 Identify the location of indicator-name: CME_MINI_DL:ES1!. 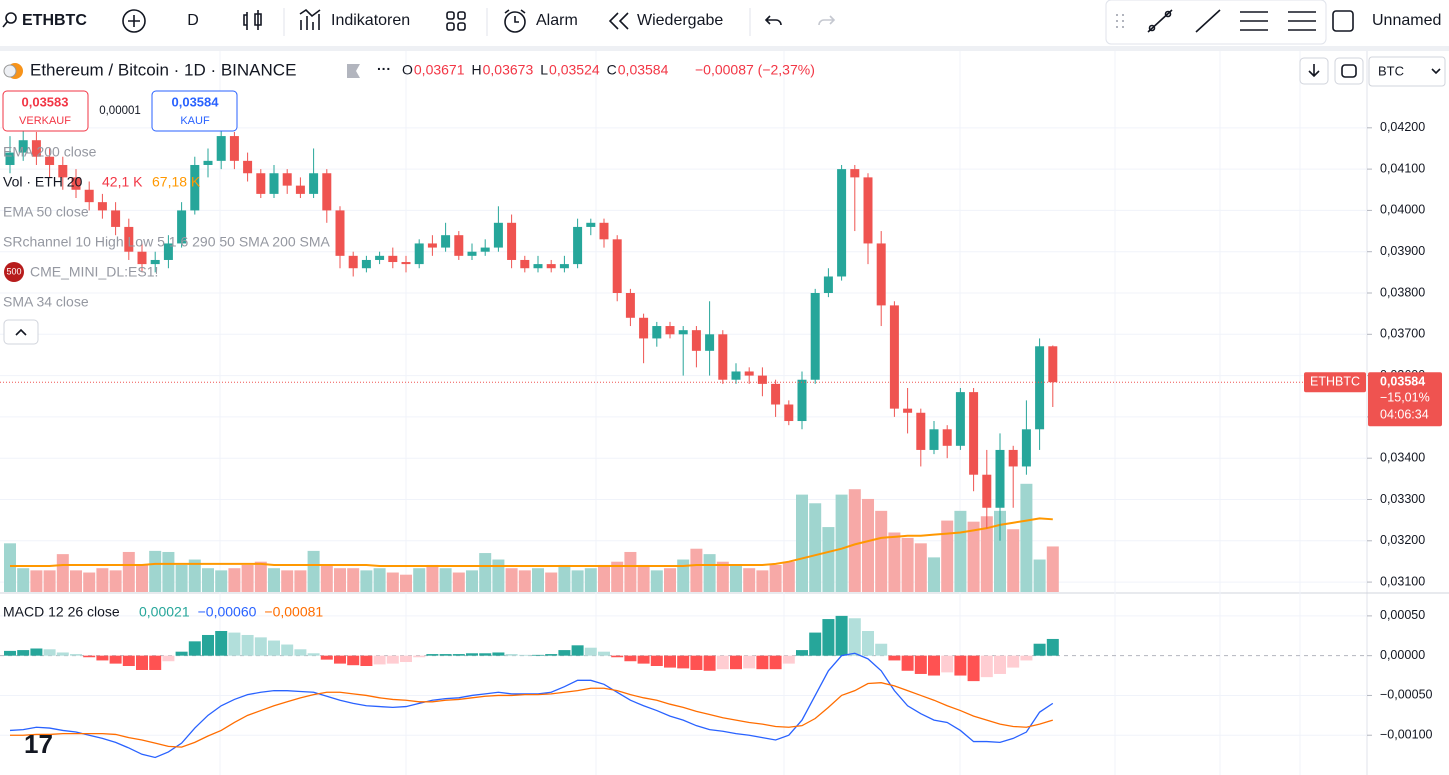
(94, 272).